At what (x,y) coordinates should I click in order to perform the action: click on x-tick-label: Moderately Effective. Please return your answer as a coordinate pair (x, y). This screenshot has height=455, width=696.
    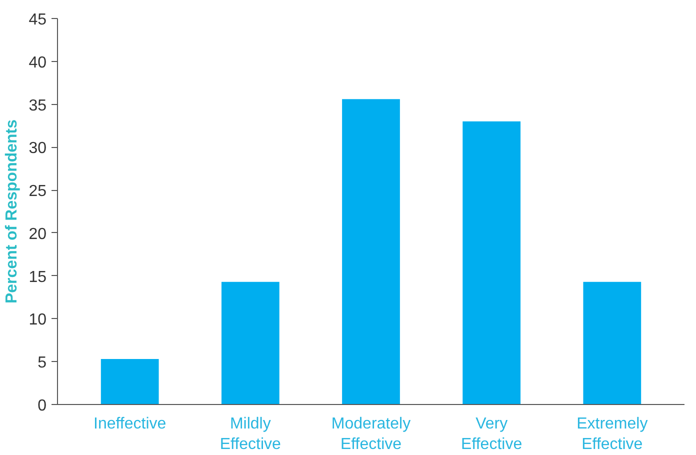
    Looking at the image, I should click on (371, 434).